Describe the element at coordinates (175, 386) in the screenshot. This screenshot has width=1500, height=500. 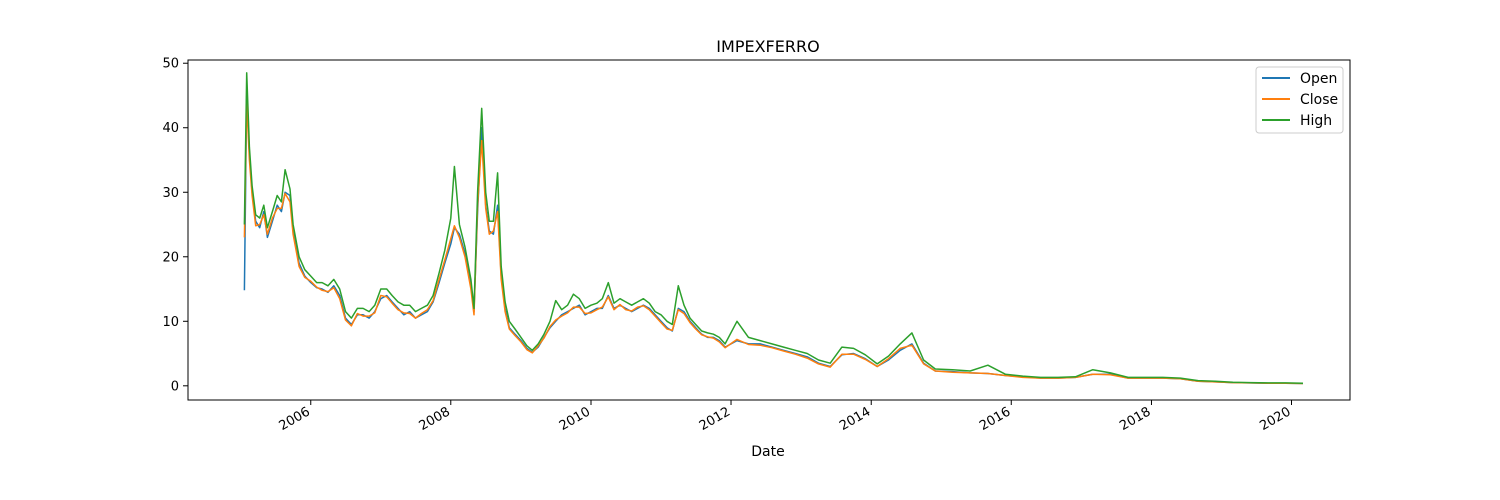
I see `y-tick-label-0: 0` at that location.